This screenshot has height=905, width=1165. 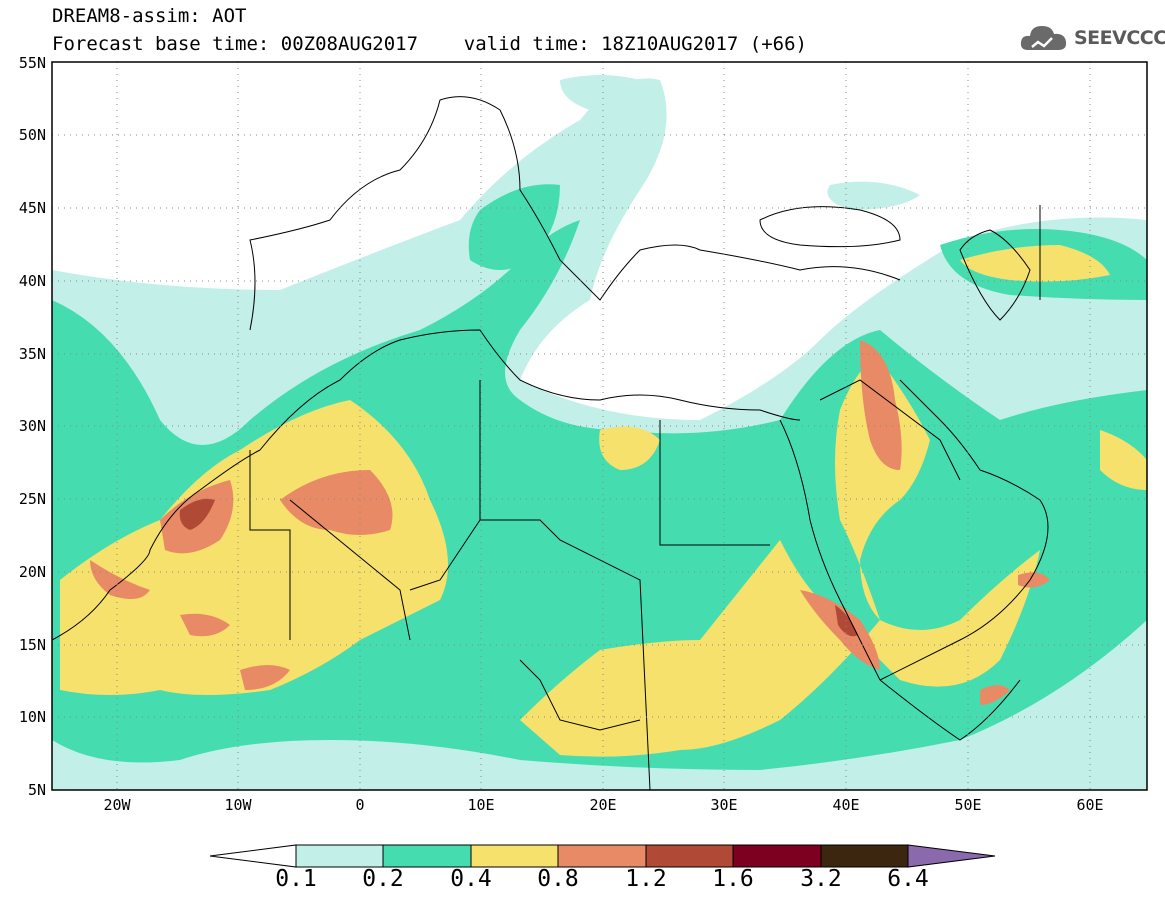 What do you see at coordinates (149, 16) in the screenshot?
I see `chart-title: DREAM8-assim: AOT` at bounding box center [149, 16].